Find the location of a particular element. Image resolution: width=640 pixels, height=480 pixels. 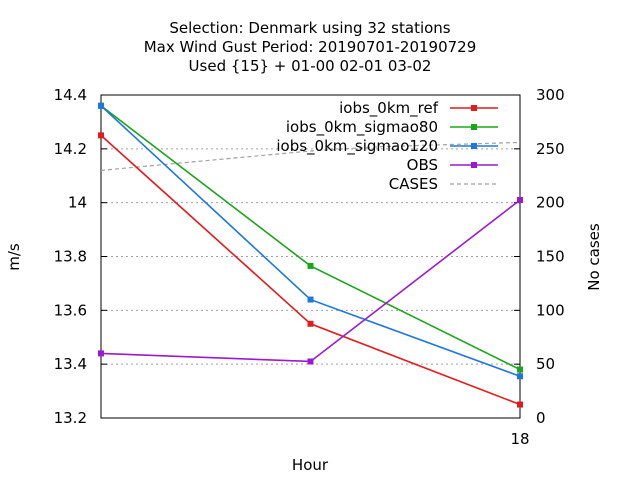

title-line-2: Max Wind Gust Period: 20190701-20190729 is located at coordinates (310, 47).